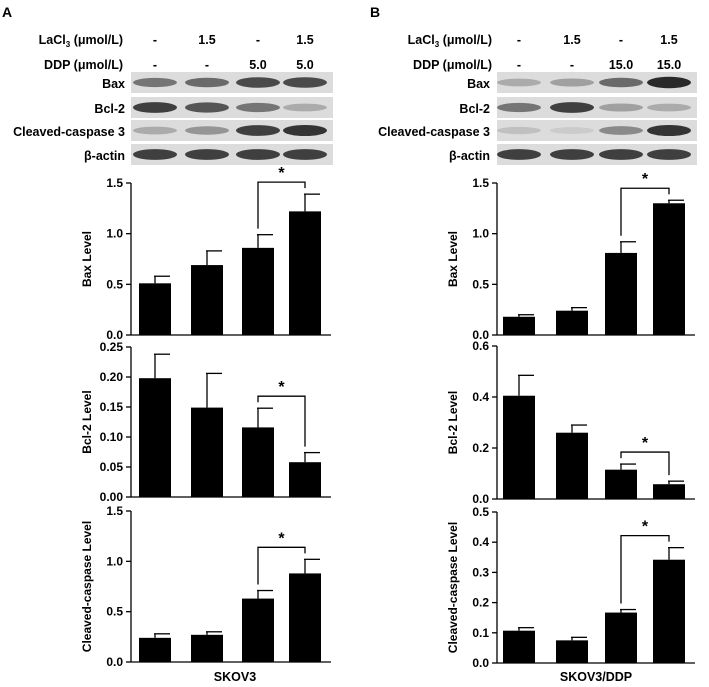  I want to click on treatment-label-ddp-a: DDP (μmol/L), so click(83, 65).